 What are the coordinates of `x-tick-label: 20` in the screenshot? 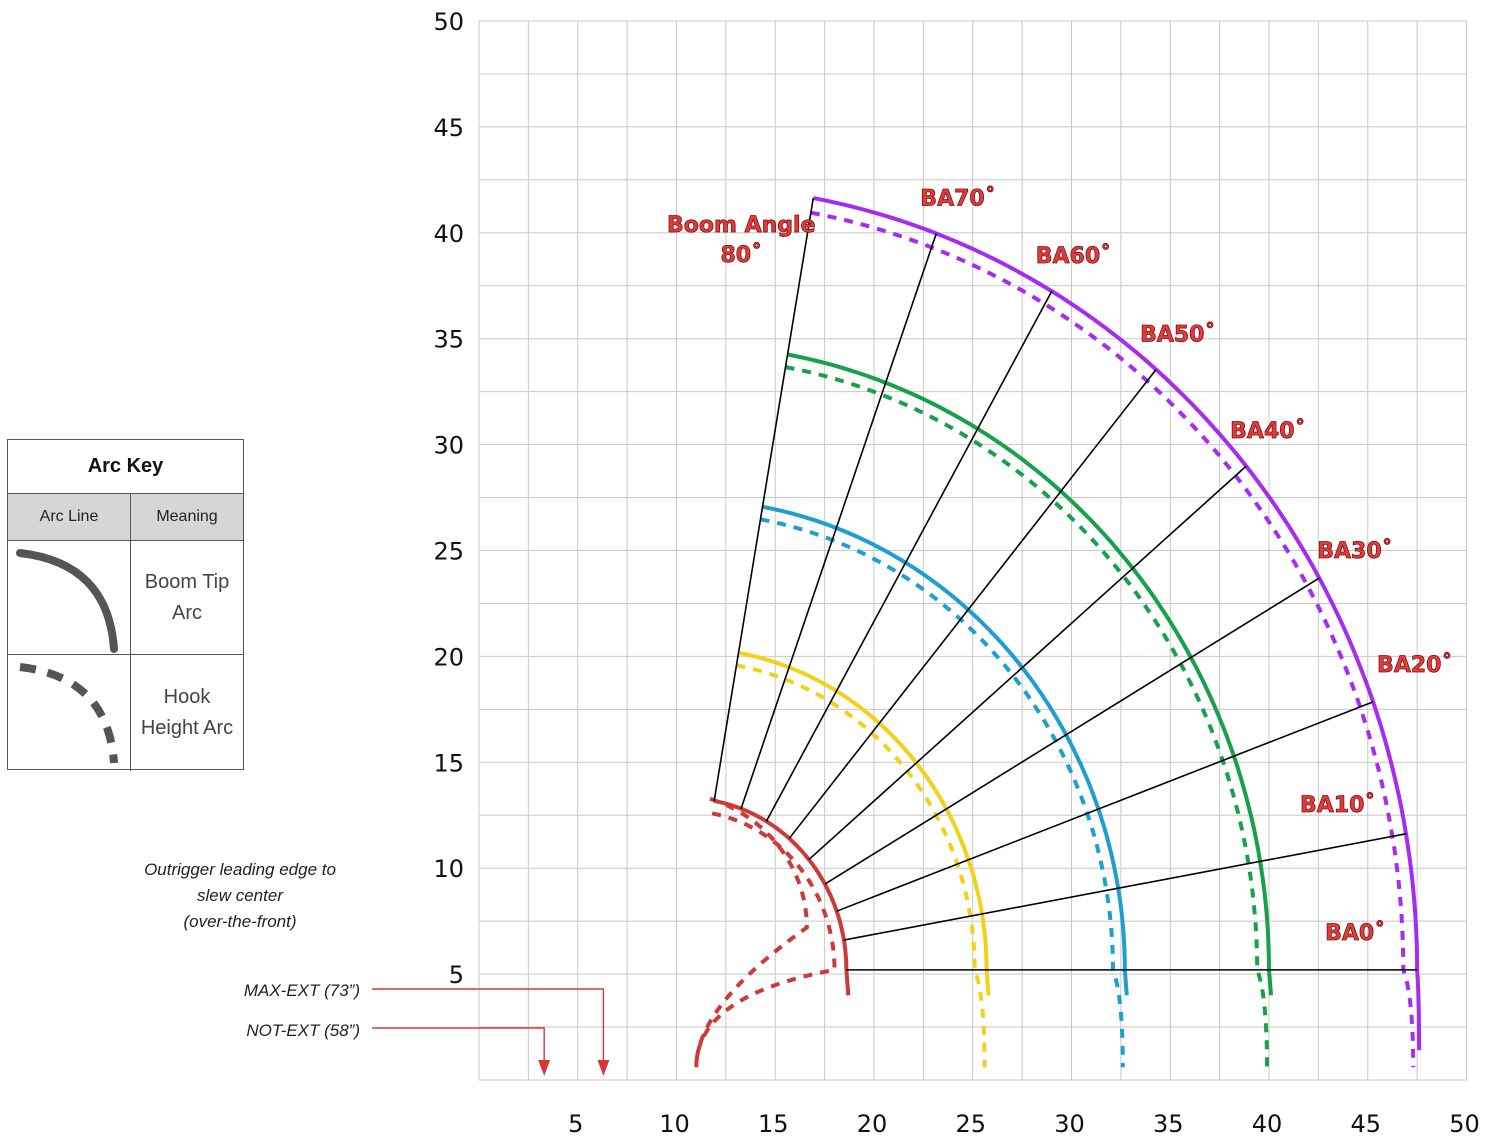 It's located at (872, 1123).